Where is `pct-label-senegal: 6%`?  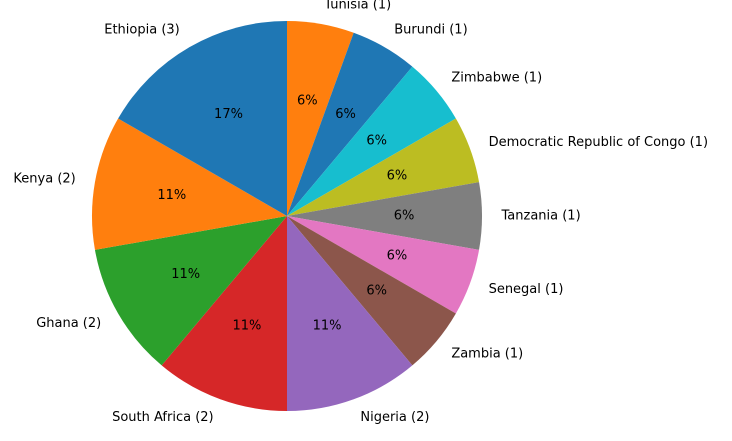
pct-label-senegal: 6% is located at coordinates (397, 256).